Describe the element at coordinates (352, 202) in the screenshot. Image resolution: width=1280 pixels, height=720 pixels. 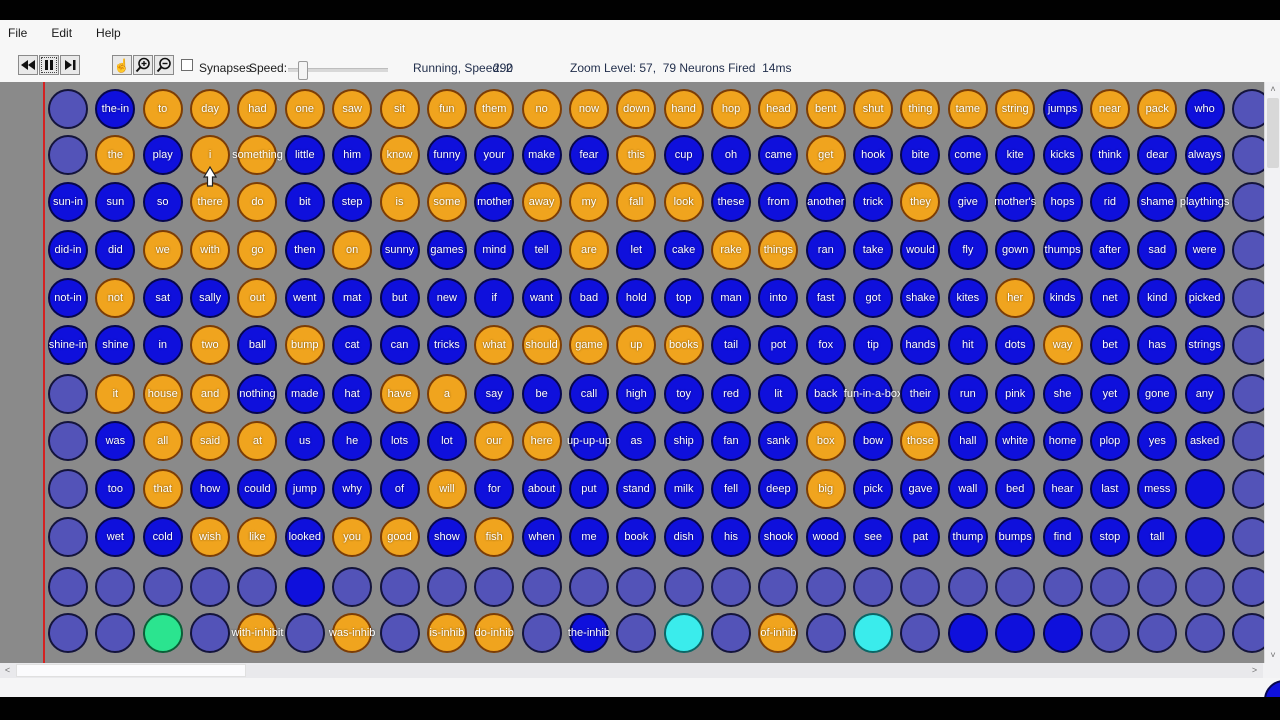
I see `neuron-step: step` at that location.